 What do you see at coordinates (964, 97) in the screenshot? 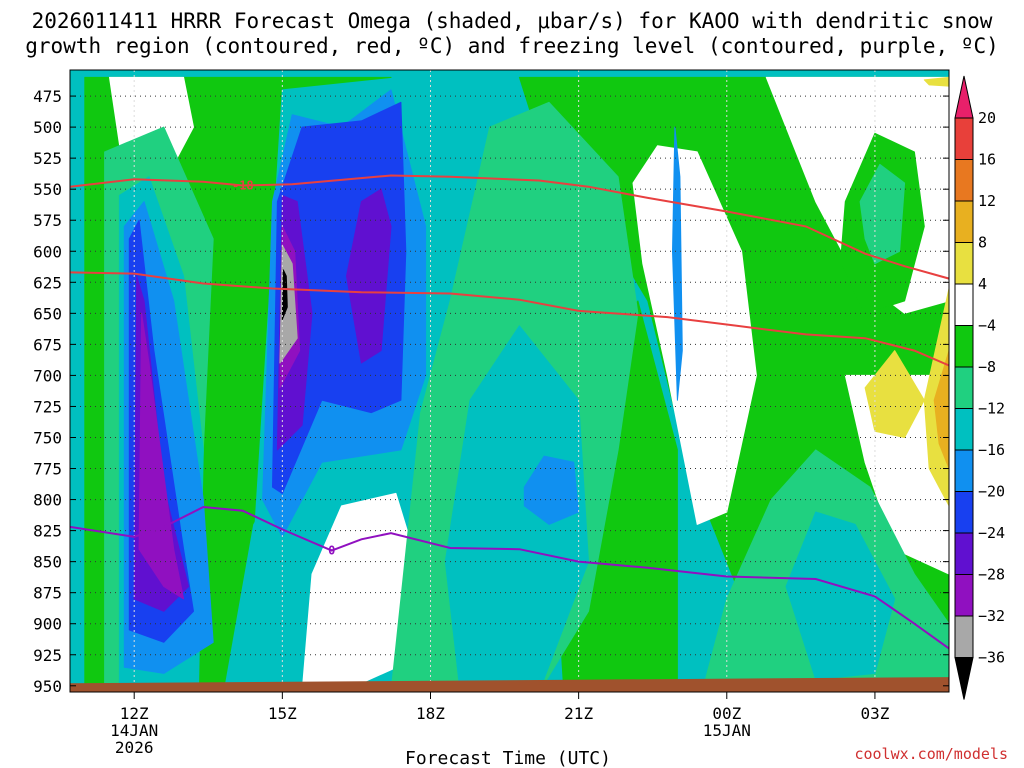
I see `colorbar-top-triangle` at bounding box center [964, 97].